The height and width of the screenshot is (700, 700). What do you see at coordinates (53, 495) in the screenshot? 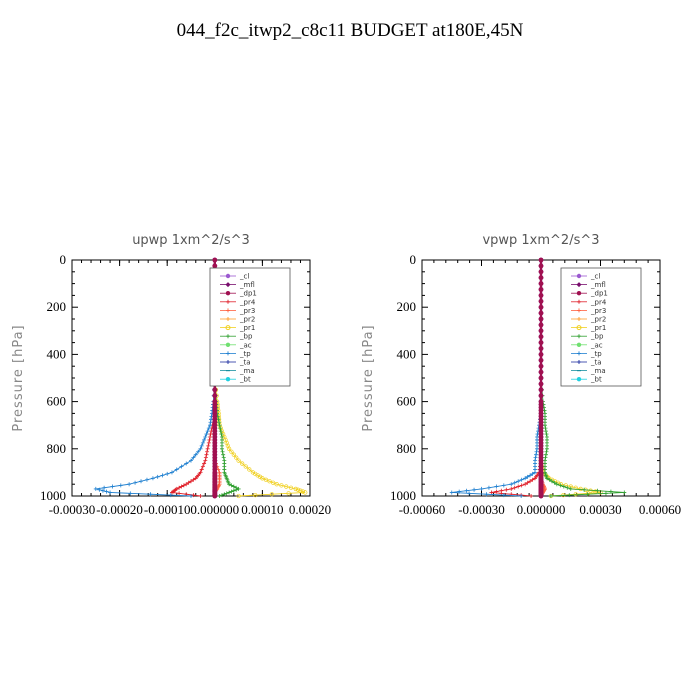
I see `y-tick-label: 1000` at bounding box center [53, 495].